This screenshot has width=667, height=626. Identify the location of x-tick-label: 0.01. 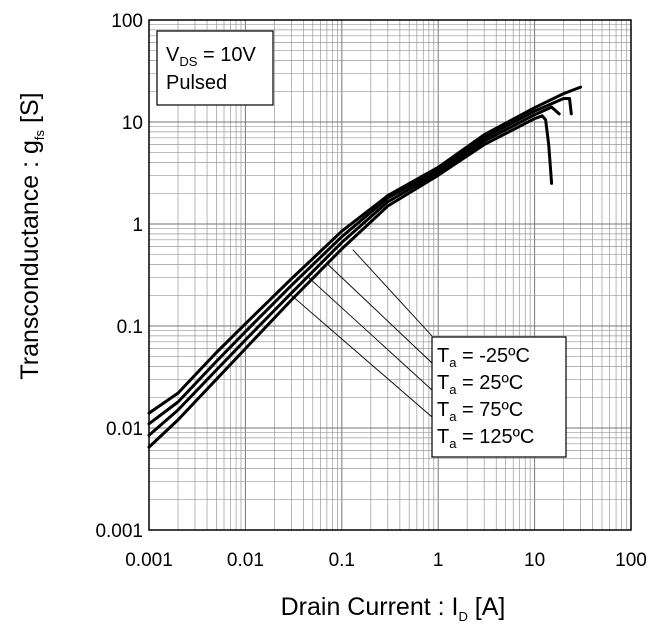
(245, 560).